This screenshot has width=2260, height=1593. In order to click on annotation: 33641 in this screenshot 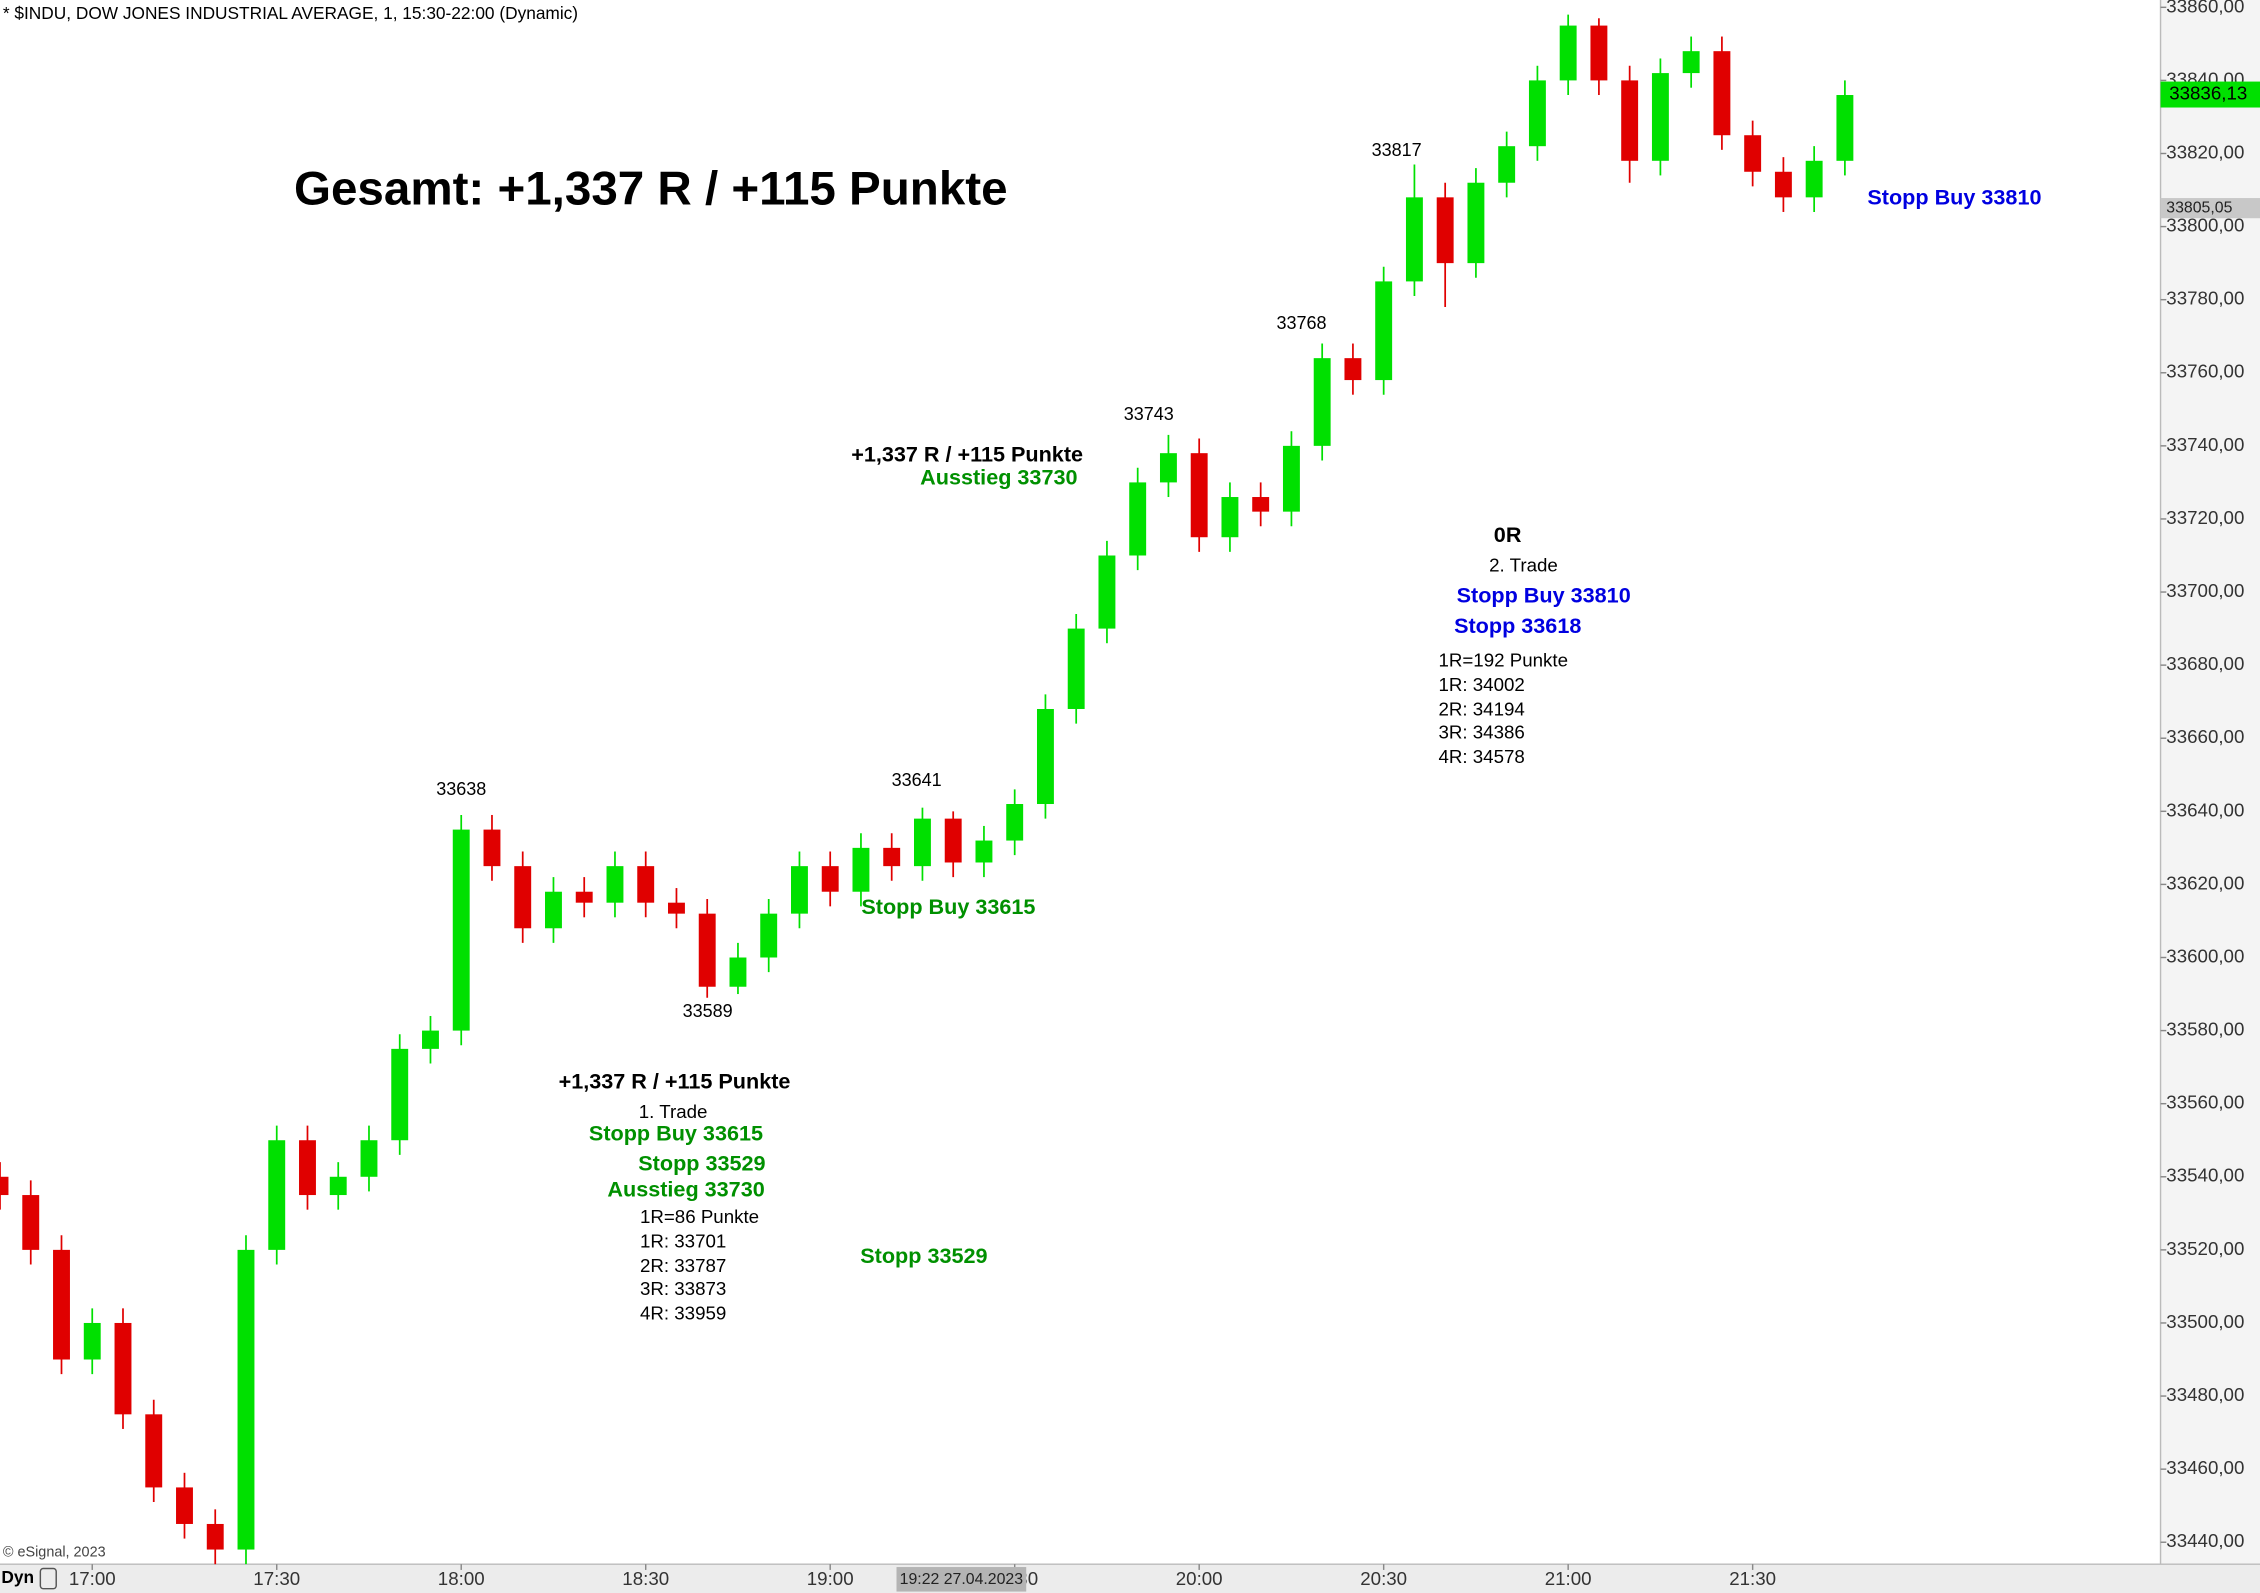, I will do `click(917, 780)`.